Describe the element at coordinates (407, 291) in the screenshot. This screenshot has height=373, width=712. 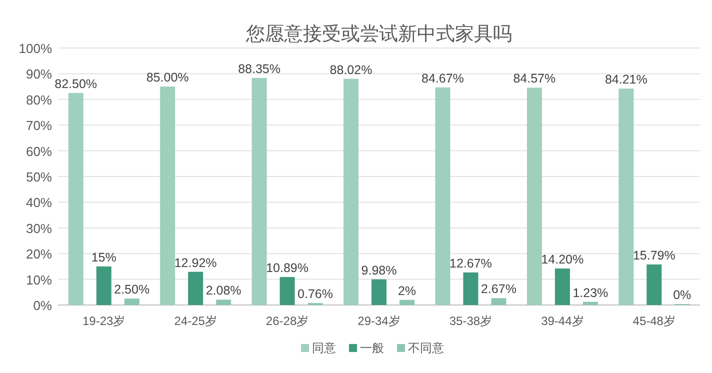
I see `data-label: 2%` at that location.